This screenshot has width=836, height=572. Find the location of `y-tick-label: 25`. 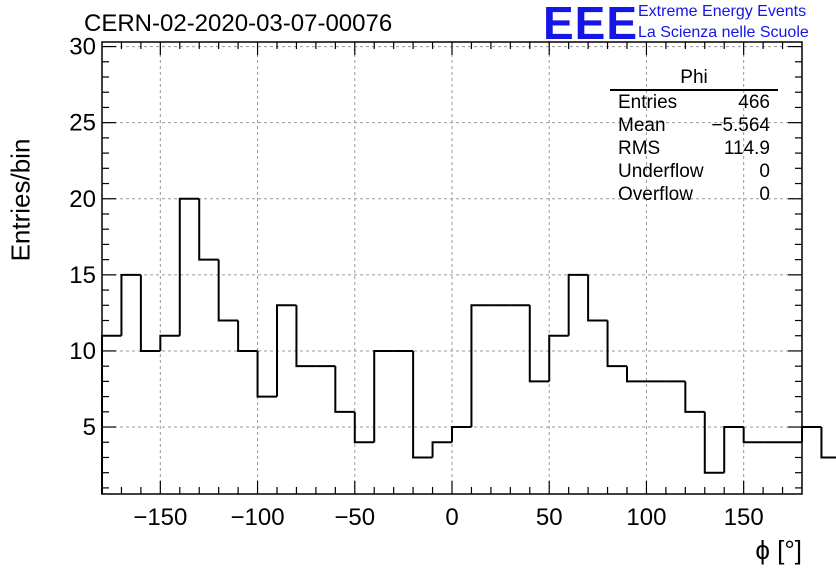

y-tick-label: 25 is located at coordinates (82, 123).